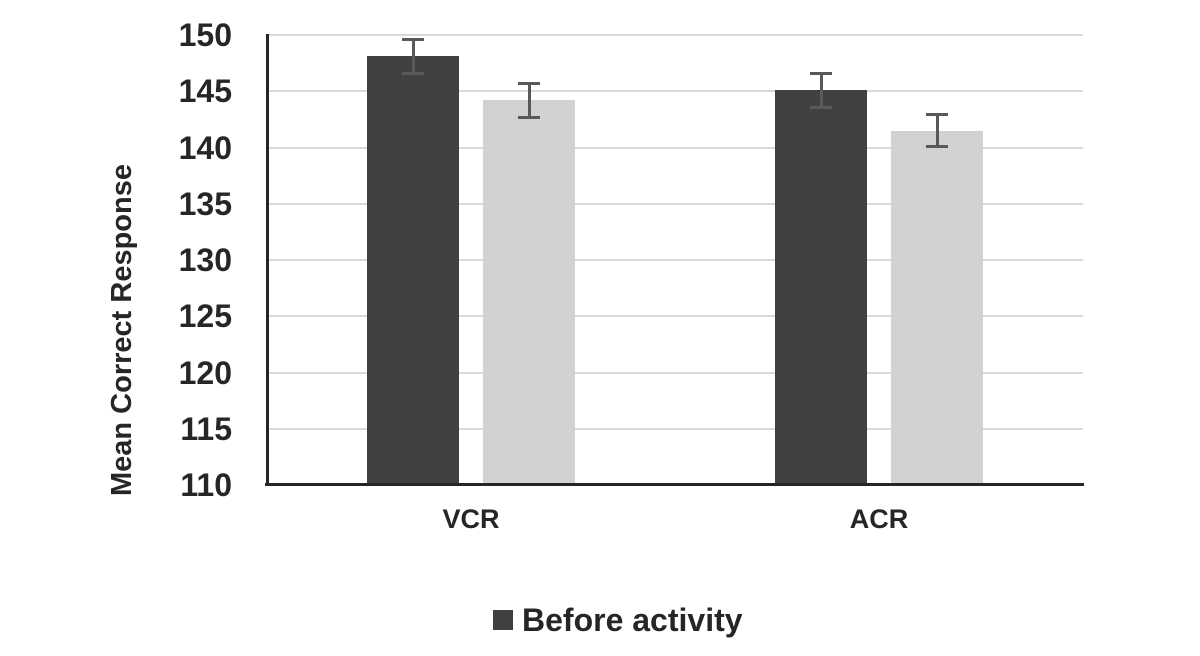 This screenshot has height=656, width=1200. I want to click on y-tick-label-150: 150, so click(205, 35).